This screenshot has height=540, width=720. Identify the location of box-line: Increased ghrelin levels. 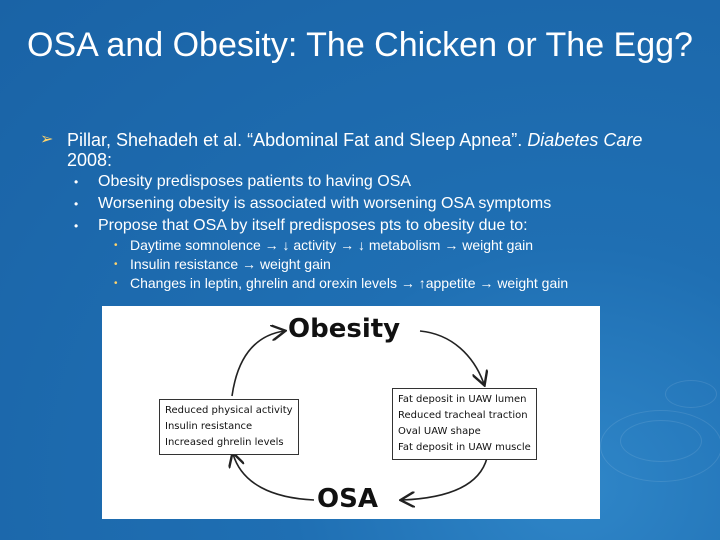
(224, 442).